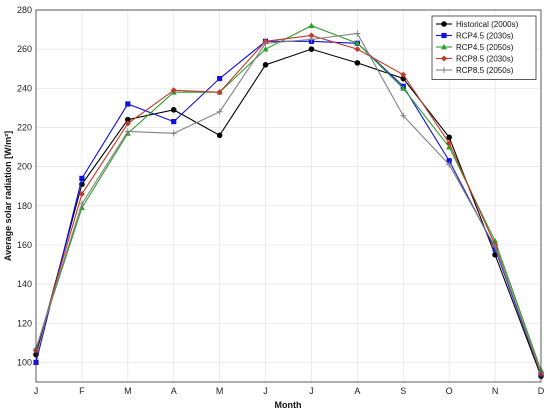 The image size is (550, 415). What do you see at coordinates (24, 362) in the screenshot?
I see `y-tick-label: 100` at bounding box center [24, 362].